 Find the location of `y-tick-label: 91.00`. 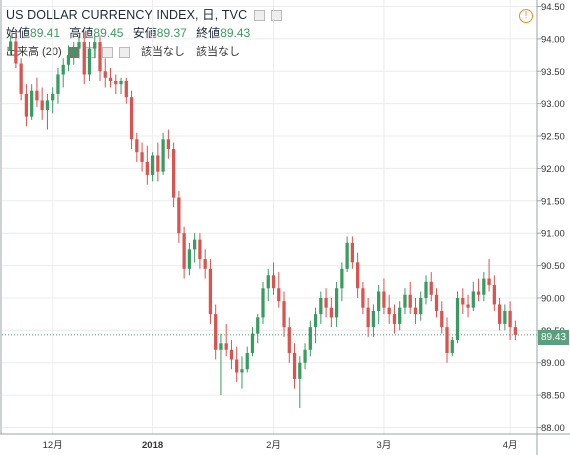

y-tick-label: 91.00 is located at coordinates (553, 234).